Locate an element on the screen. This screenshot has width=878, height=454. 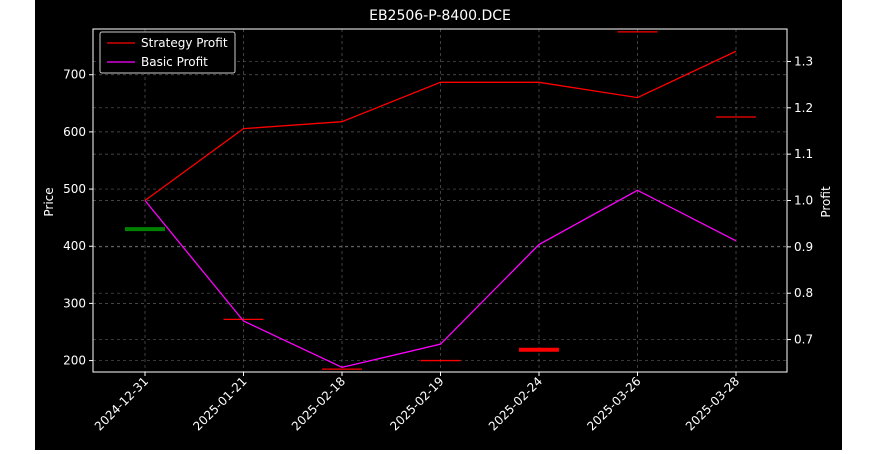
y-right-tick-label: 1.2 is located at coordinates (803, 108).